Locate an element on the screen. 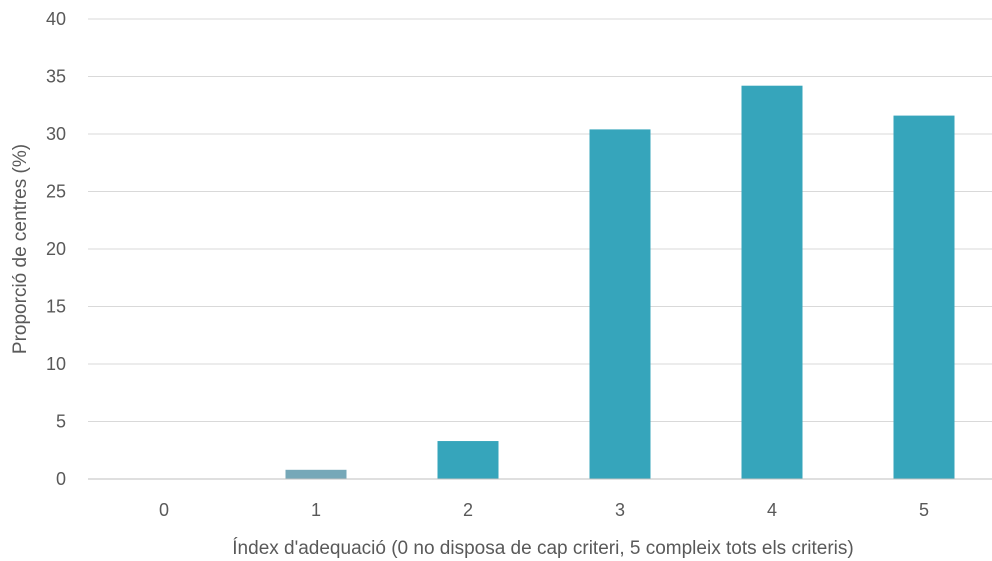 The width and height of the screenshot is (992, 561). y-tick-label: 20 is located at coordinates (56, 249).